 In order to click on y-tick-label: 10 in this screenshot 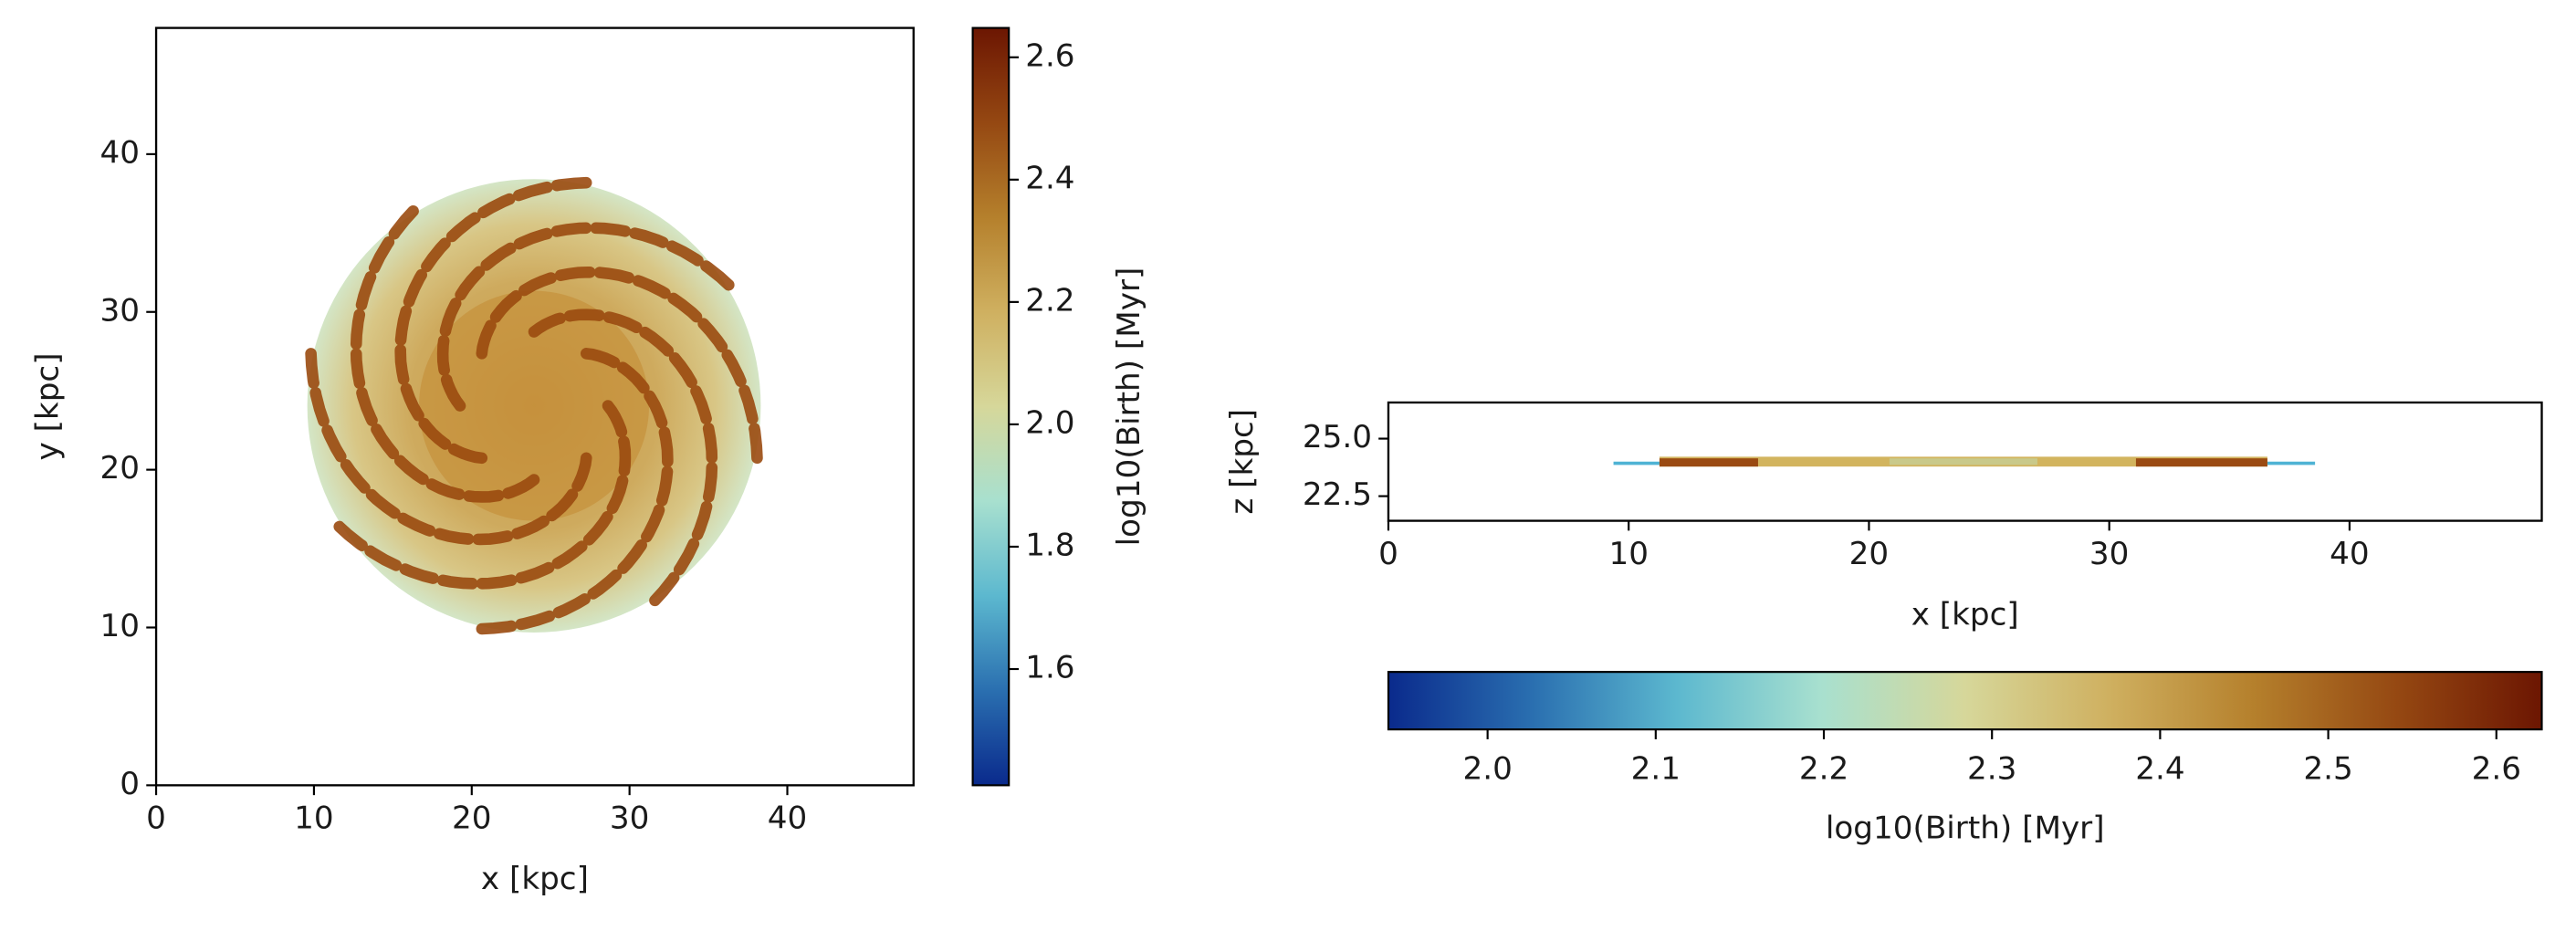, I will do `click(120, 626)`.